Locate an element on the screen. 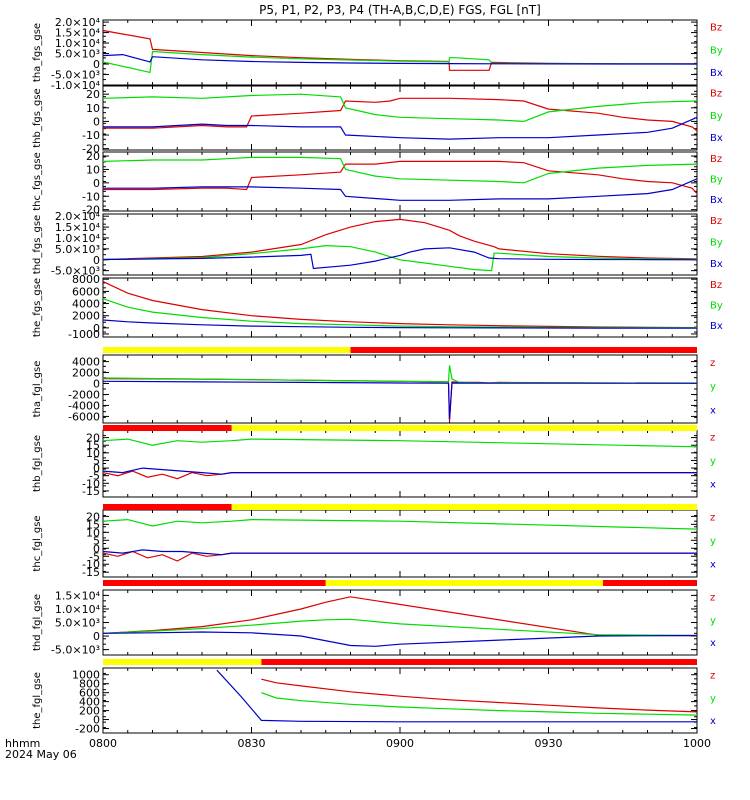 This screenshot has height=800, width=750. panel-ylabel: thd_fgs_gse is located at coordinates (37, 244).